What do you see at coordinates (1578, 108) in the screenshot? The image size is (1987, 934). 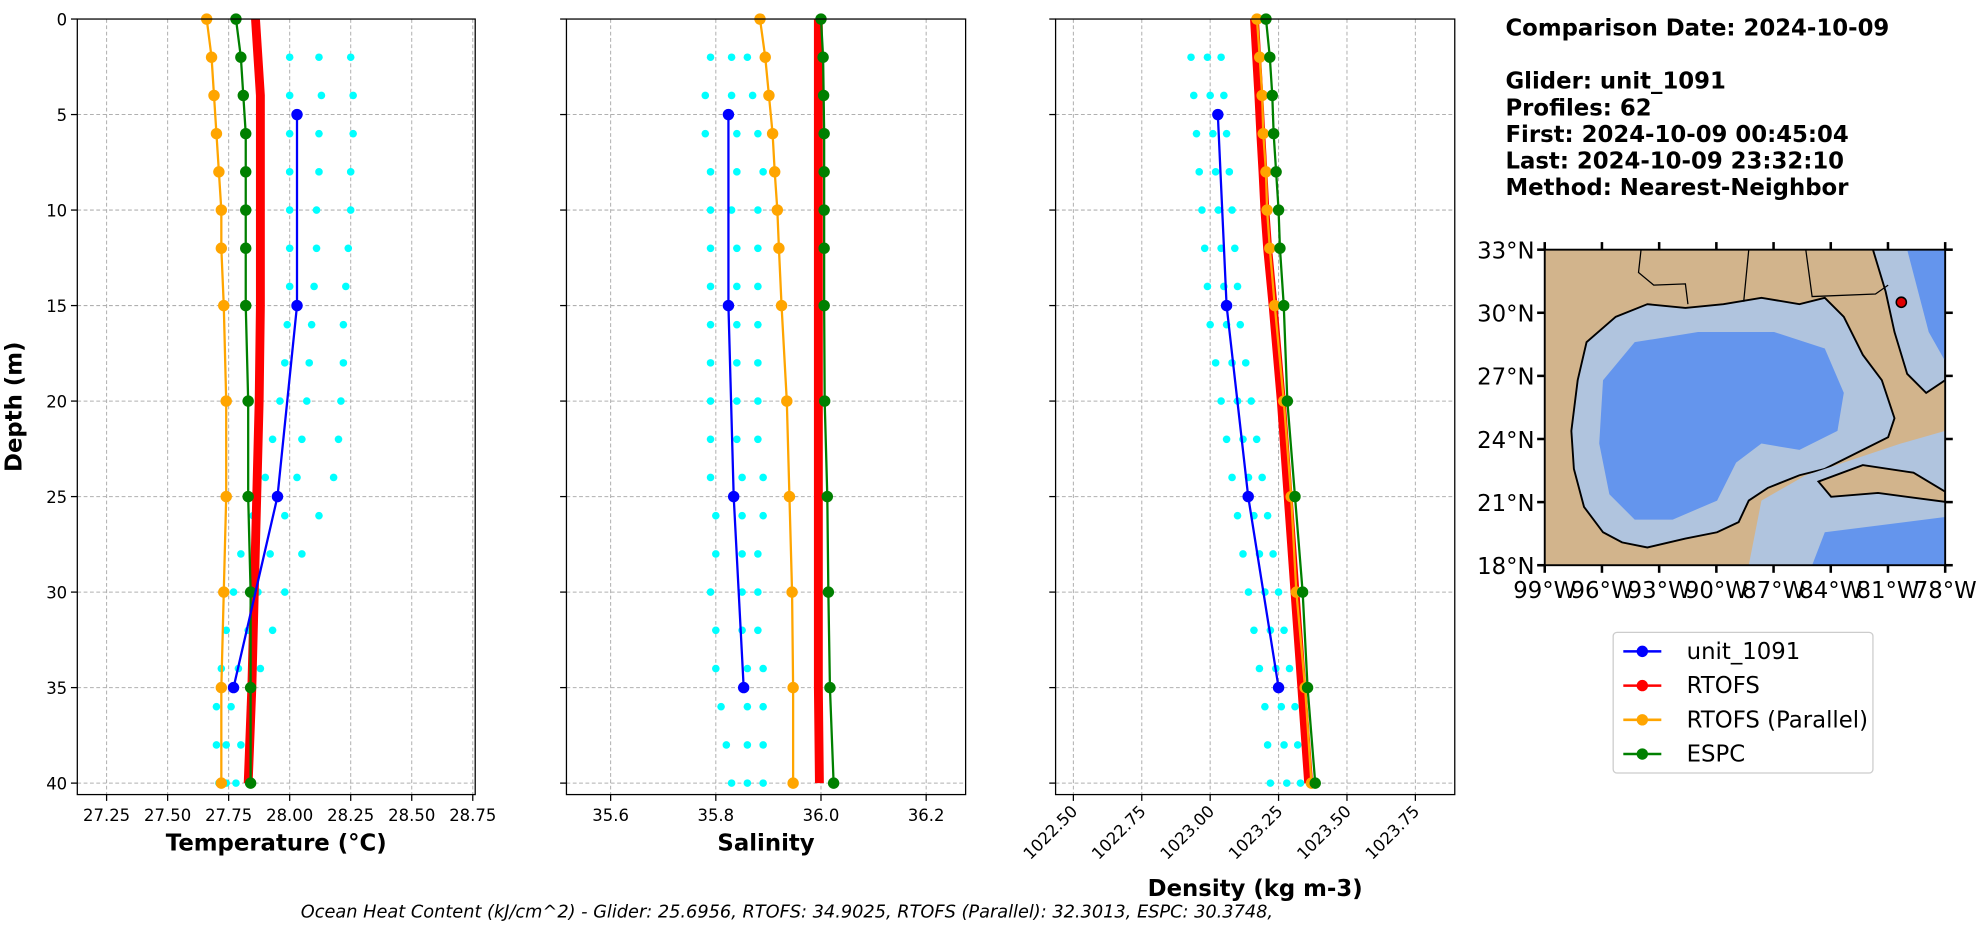 I see `info-line: Profiles: 62` at bounding box center [1578, 108].